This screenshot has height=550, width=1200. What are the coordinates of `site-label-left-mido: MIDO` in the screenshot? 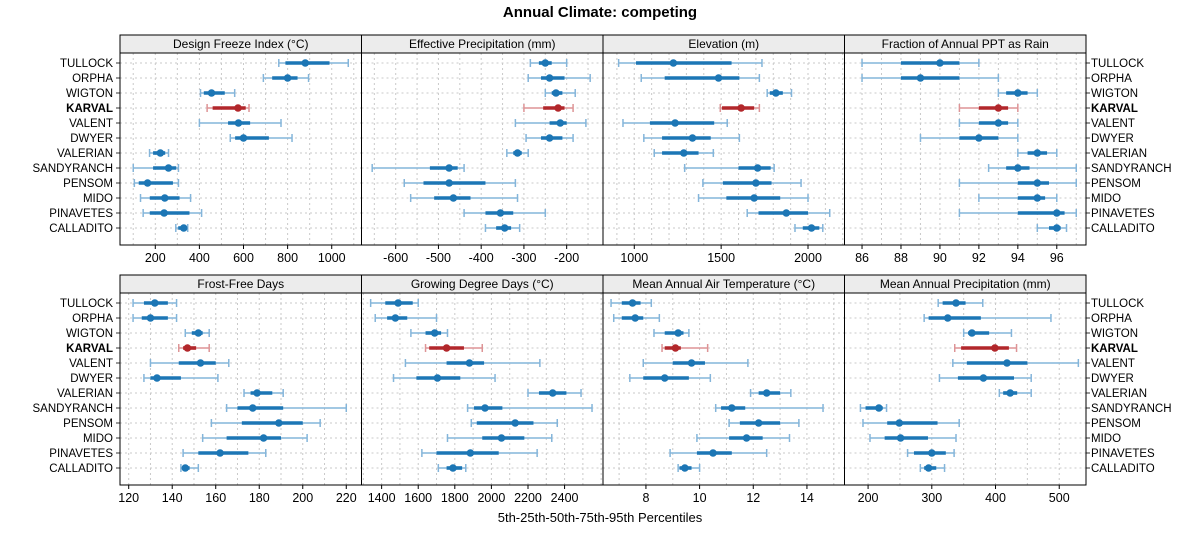 It's located at (98, 199).